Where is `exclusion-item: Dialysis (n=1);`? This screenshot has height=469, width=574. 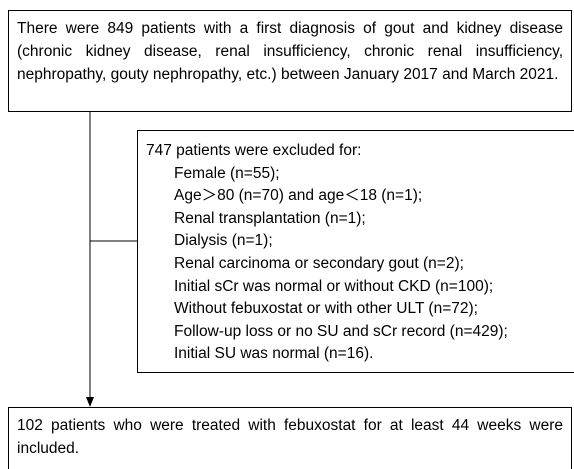 exclusion-item: Dialysis (n=1); is located at coordinates (223, 241).